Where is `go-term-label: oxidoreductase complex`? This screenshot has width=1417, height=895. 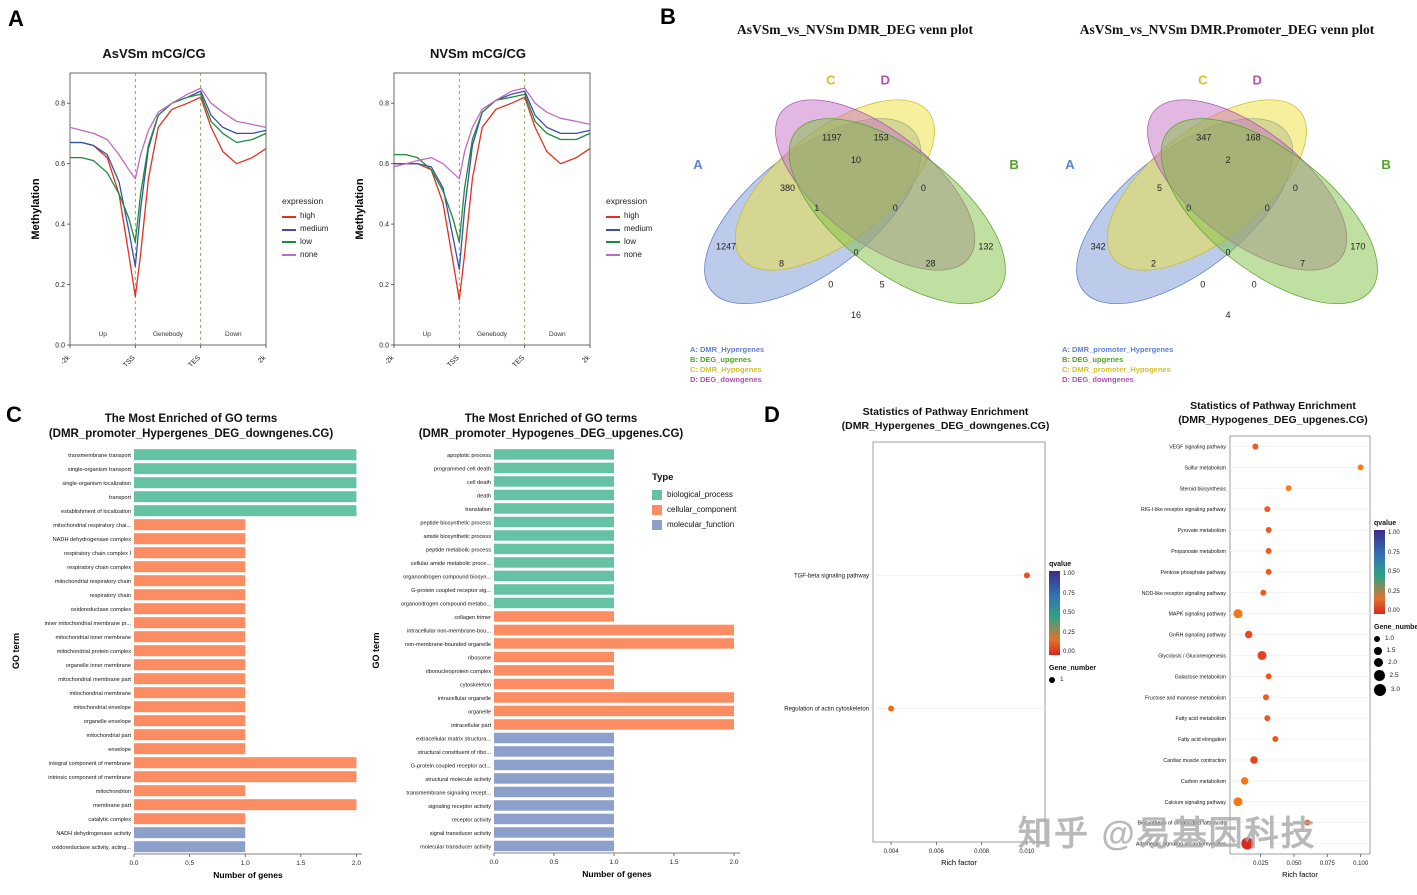 go-term-label: oxidoreductase complex is located at coordinates (101, 610).